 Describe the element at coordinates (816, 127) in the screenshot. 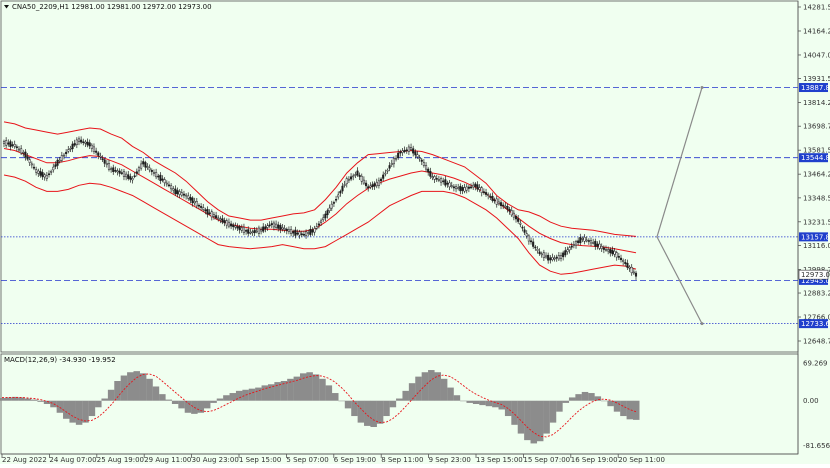

I see `price-tick-label: 13698.75` at that location.